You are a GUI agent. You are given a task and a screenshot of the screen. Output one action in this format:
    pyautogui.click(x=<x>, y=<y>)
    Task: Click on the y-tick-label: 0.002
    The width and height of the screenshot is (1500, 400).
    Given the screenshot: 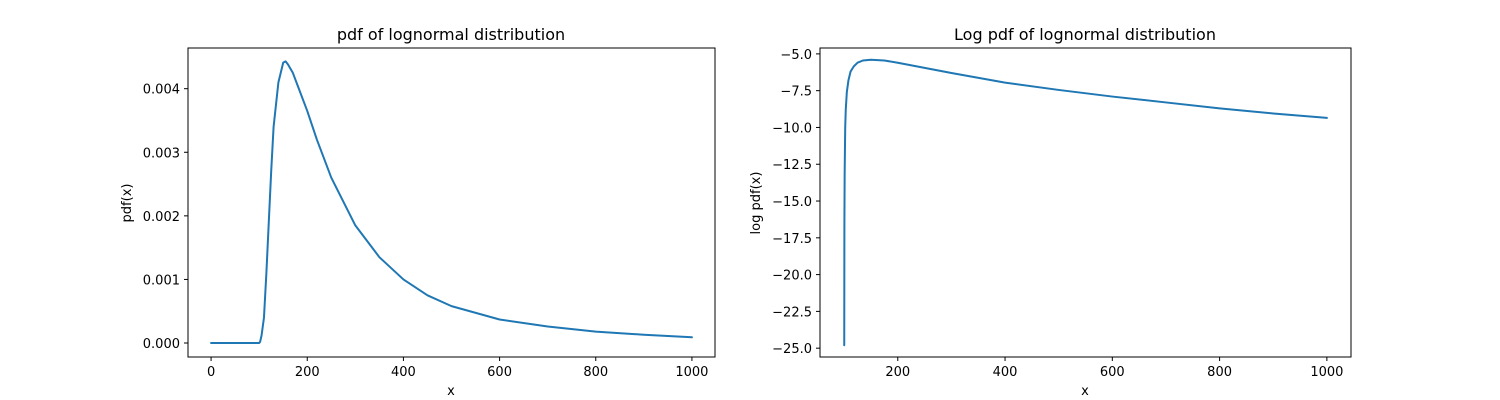 What is the action you would take?
    pyautogui.click(x=161, y=217)
    